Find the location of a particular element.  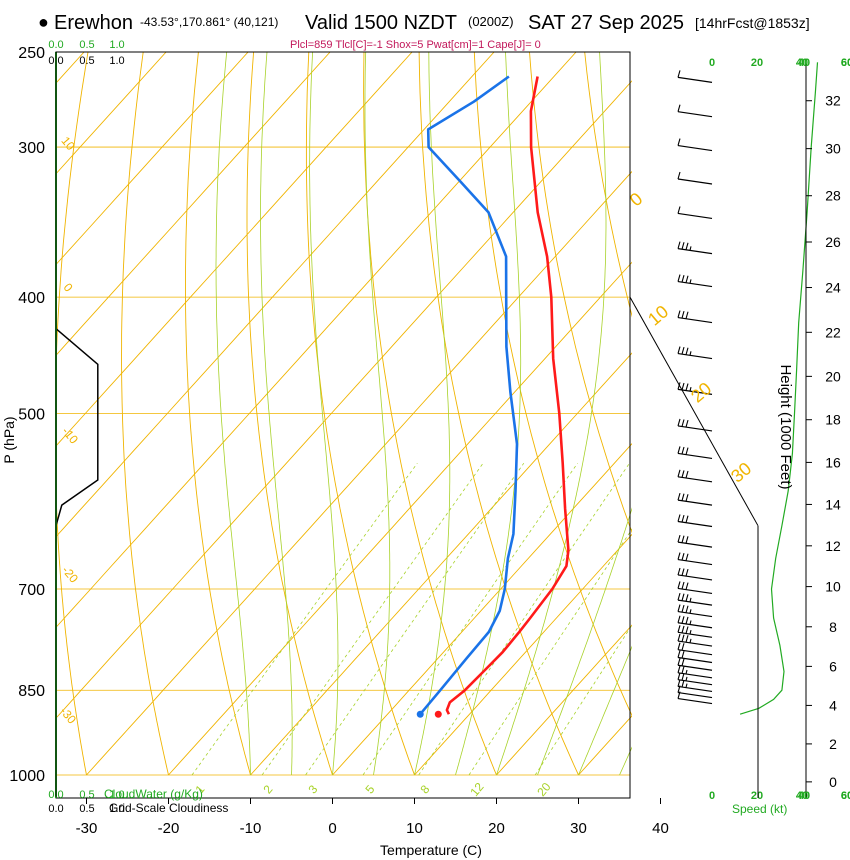

speed-tick-top-extra: 40 is located at coordinates (804, 63).